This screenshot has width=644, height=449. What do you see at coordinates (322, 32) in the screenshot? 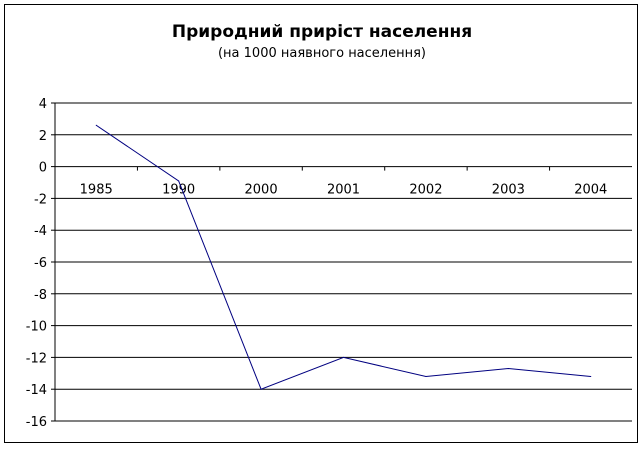
I see `chart-title: Природний приріст населення` at bounding box center [322, 32].